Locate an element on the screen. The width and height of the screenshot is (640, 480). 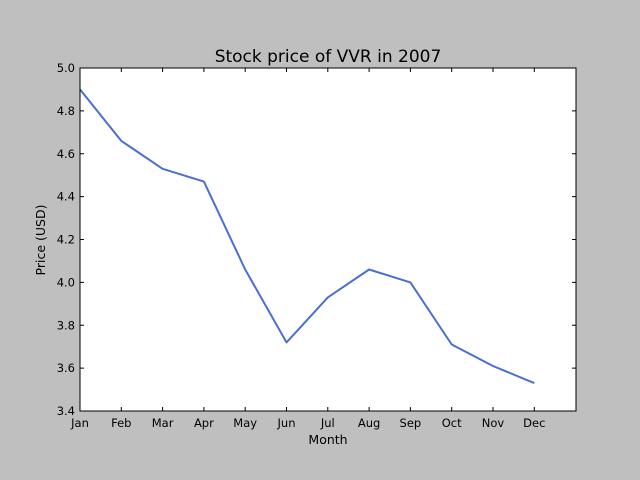
x-tick-label: Mar is located at coordinates (163, 423).